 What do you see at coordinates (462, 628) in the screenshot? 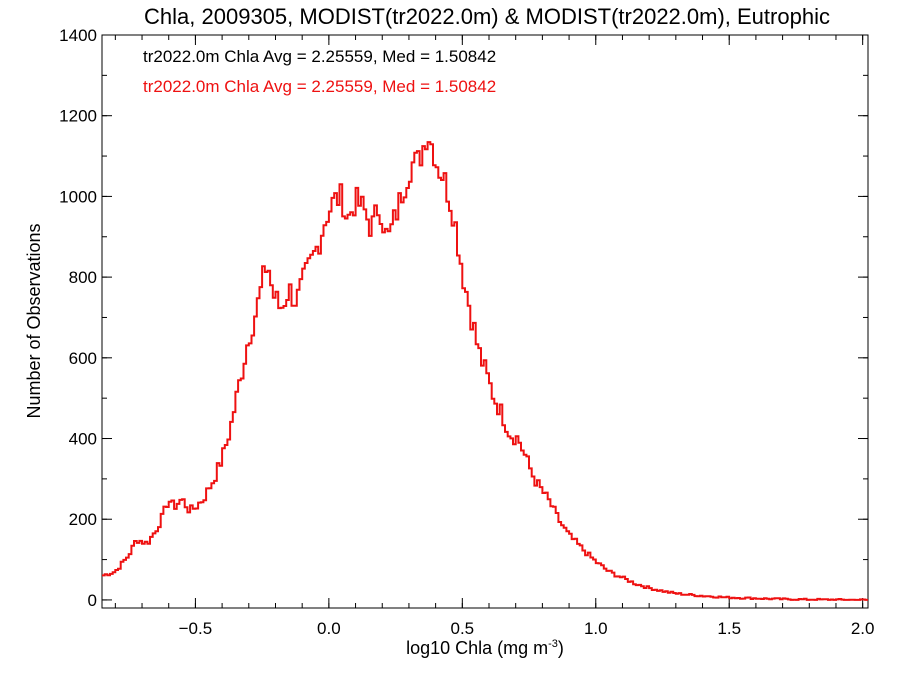
I see `x-tick-label: 0.5` at bounding box center [462, 628].